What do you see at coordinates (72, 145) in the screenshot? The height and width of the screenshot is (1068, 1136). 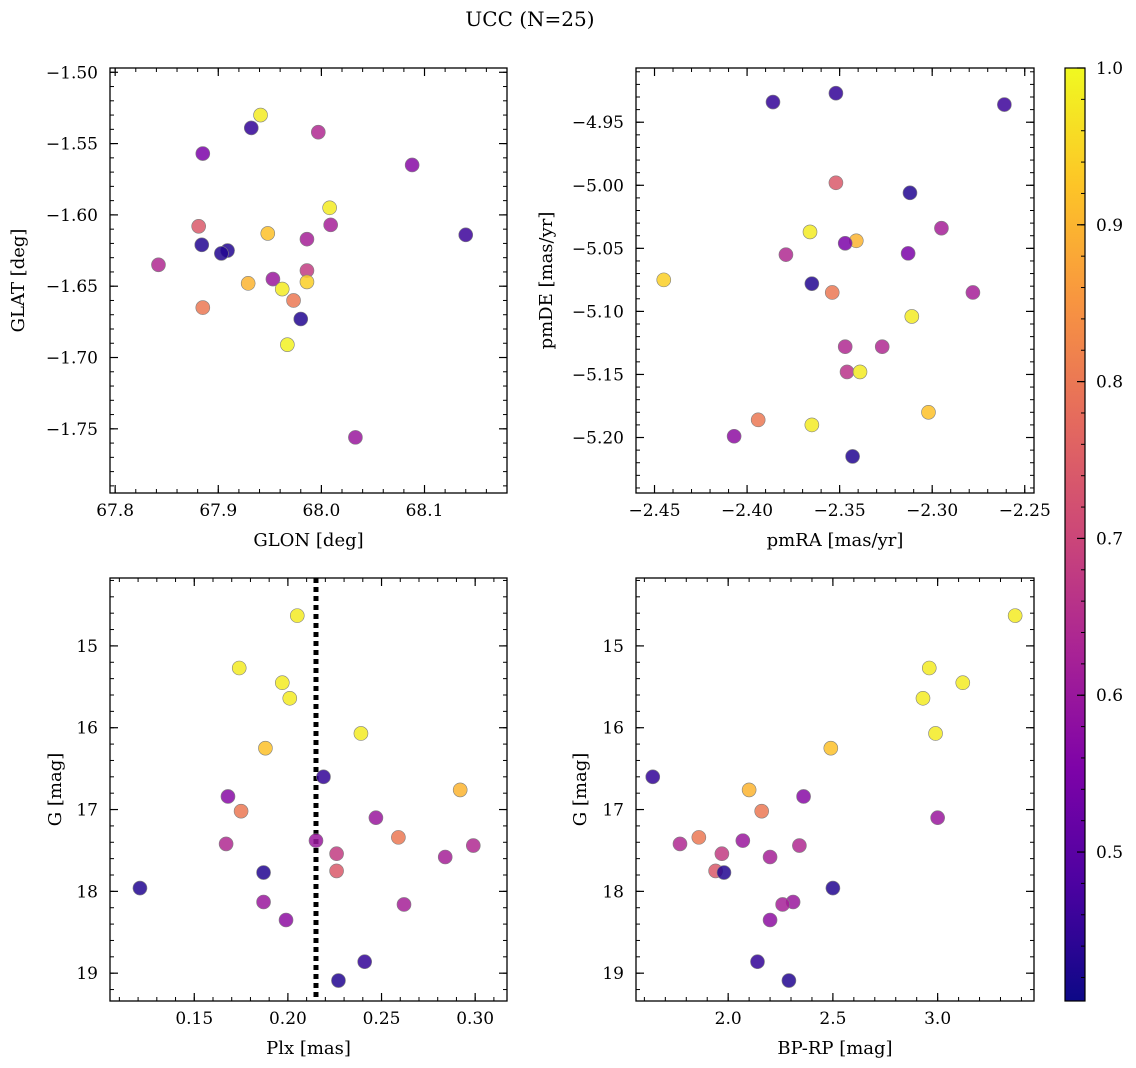 I see `y-tick-label: −1.55` at bounding box center [72, 145].